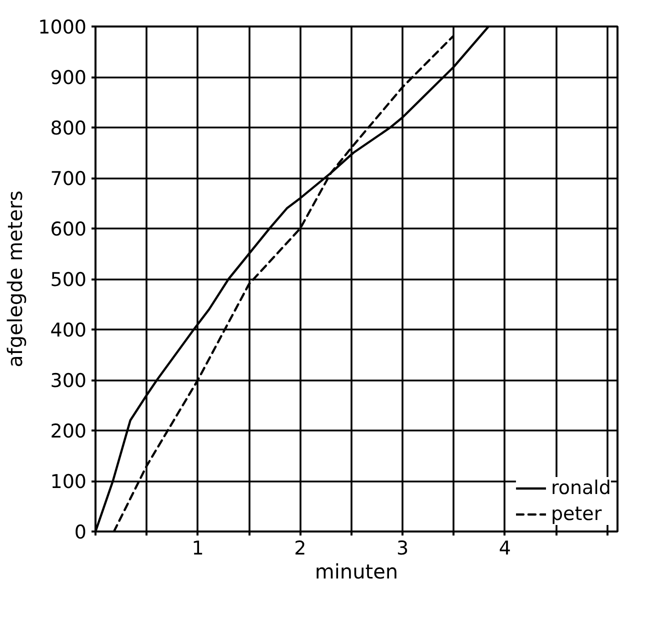  What do you see at coordinates (576, 514) in the screenshot?
I see `legend-label: peter` at bounding box center [576, 514].